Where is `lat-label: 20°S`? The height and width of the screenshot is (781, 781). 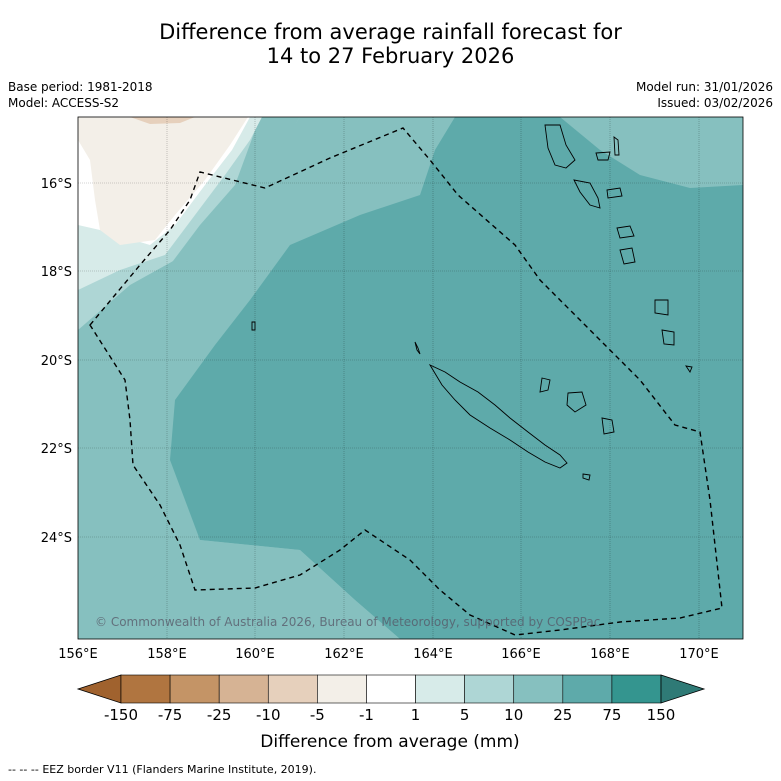
lat-label: 20°S is located at coordinates (56, 361).